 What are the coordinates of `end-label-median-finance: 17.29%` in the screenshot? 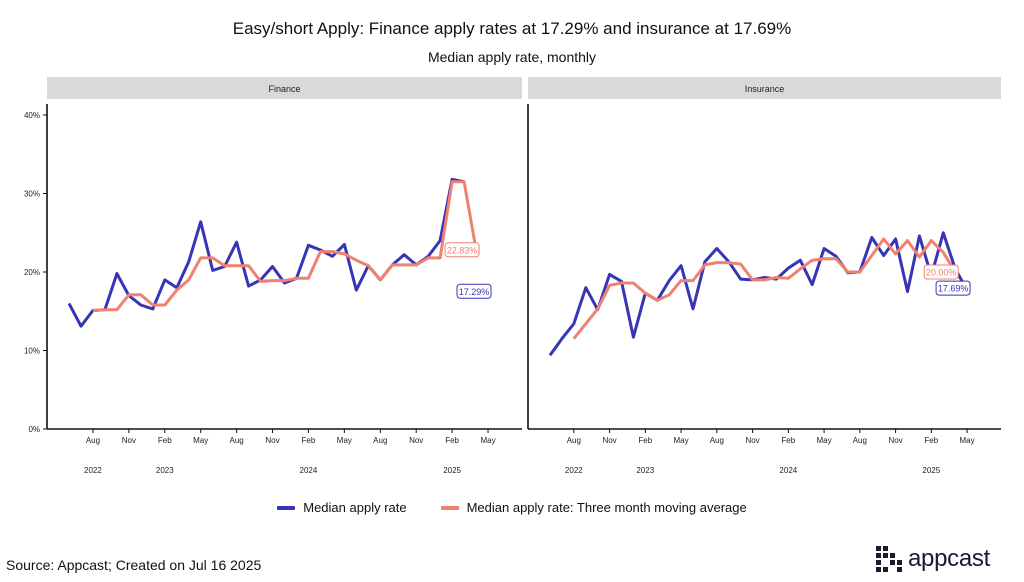 It's located at (474, 292).